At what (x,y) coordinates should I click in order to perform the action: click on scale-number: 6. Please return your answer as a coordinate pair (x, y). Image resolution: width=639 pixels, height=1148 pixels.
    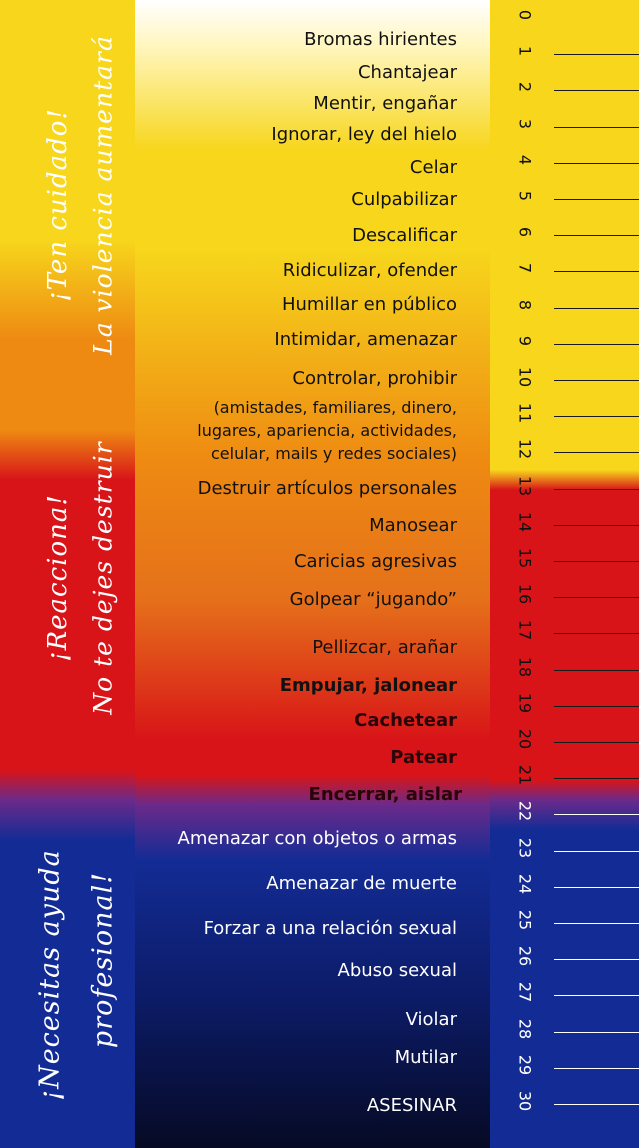
    Looking at the image, I should click on (525, 232).